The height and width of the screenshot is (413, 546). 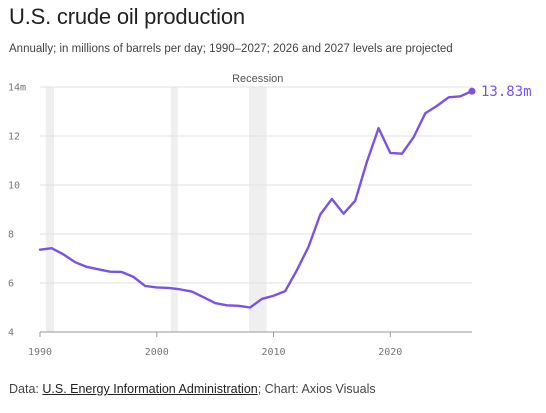 I want to click on recession-label: Recession, so click(x=257, y=79).